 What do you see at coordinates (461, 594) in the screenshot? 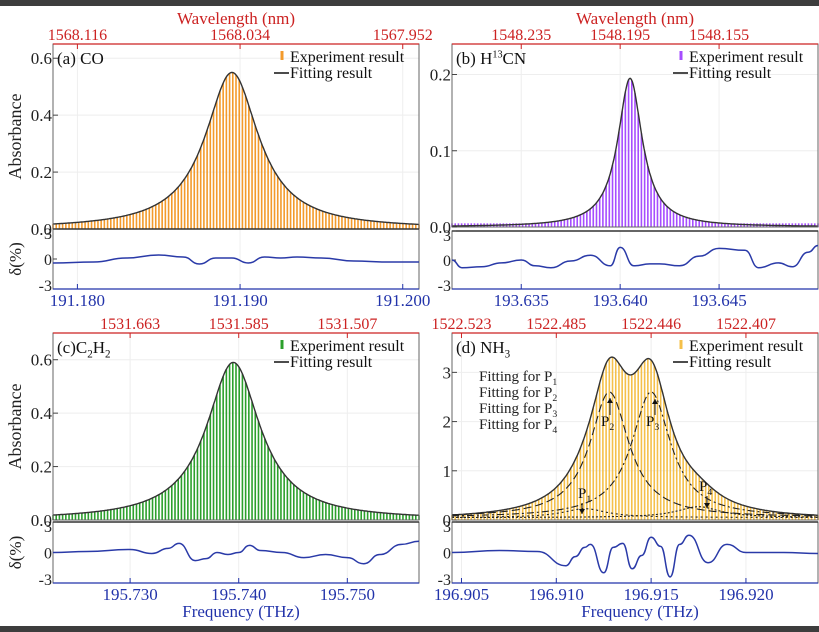
I see `x-tick-label: 196.905` at bounding box center [461, 594].